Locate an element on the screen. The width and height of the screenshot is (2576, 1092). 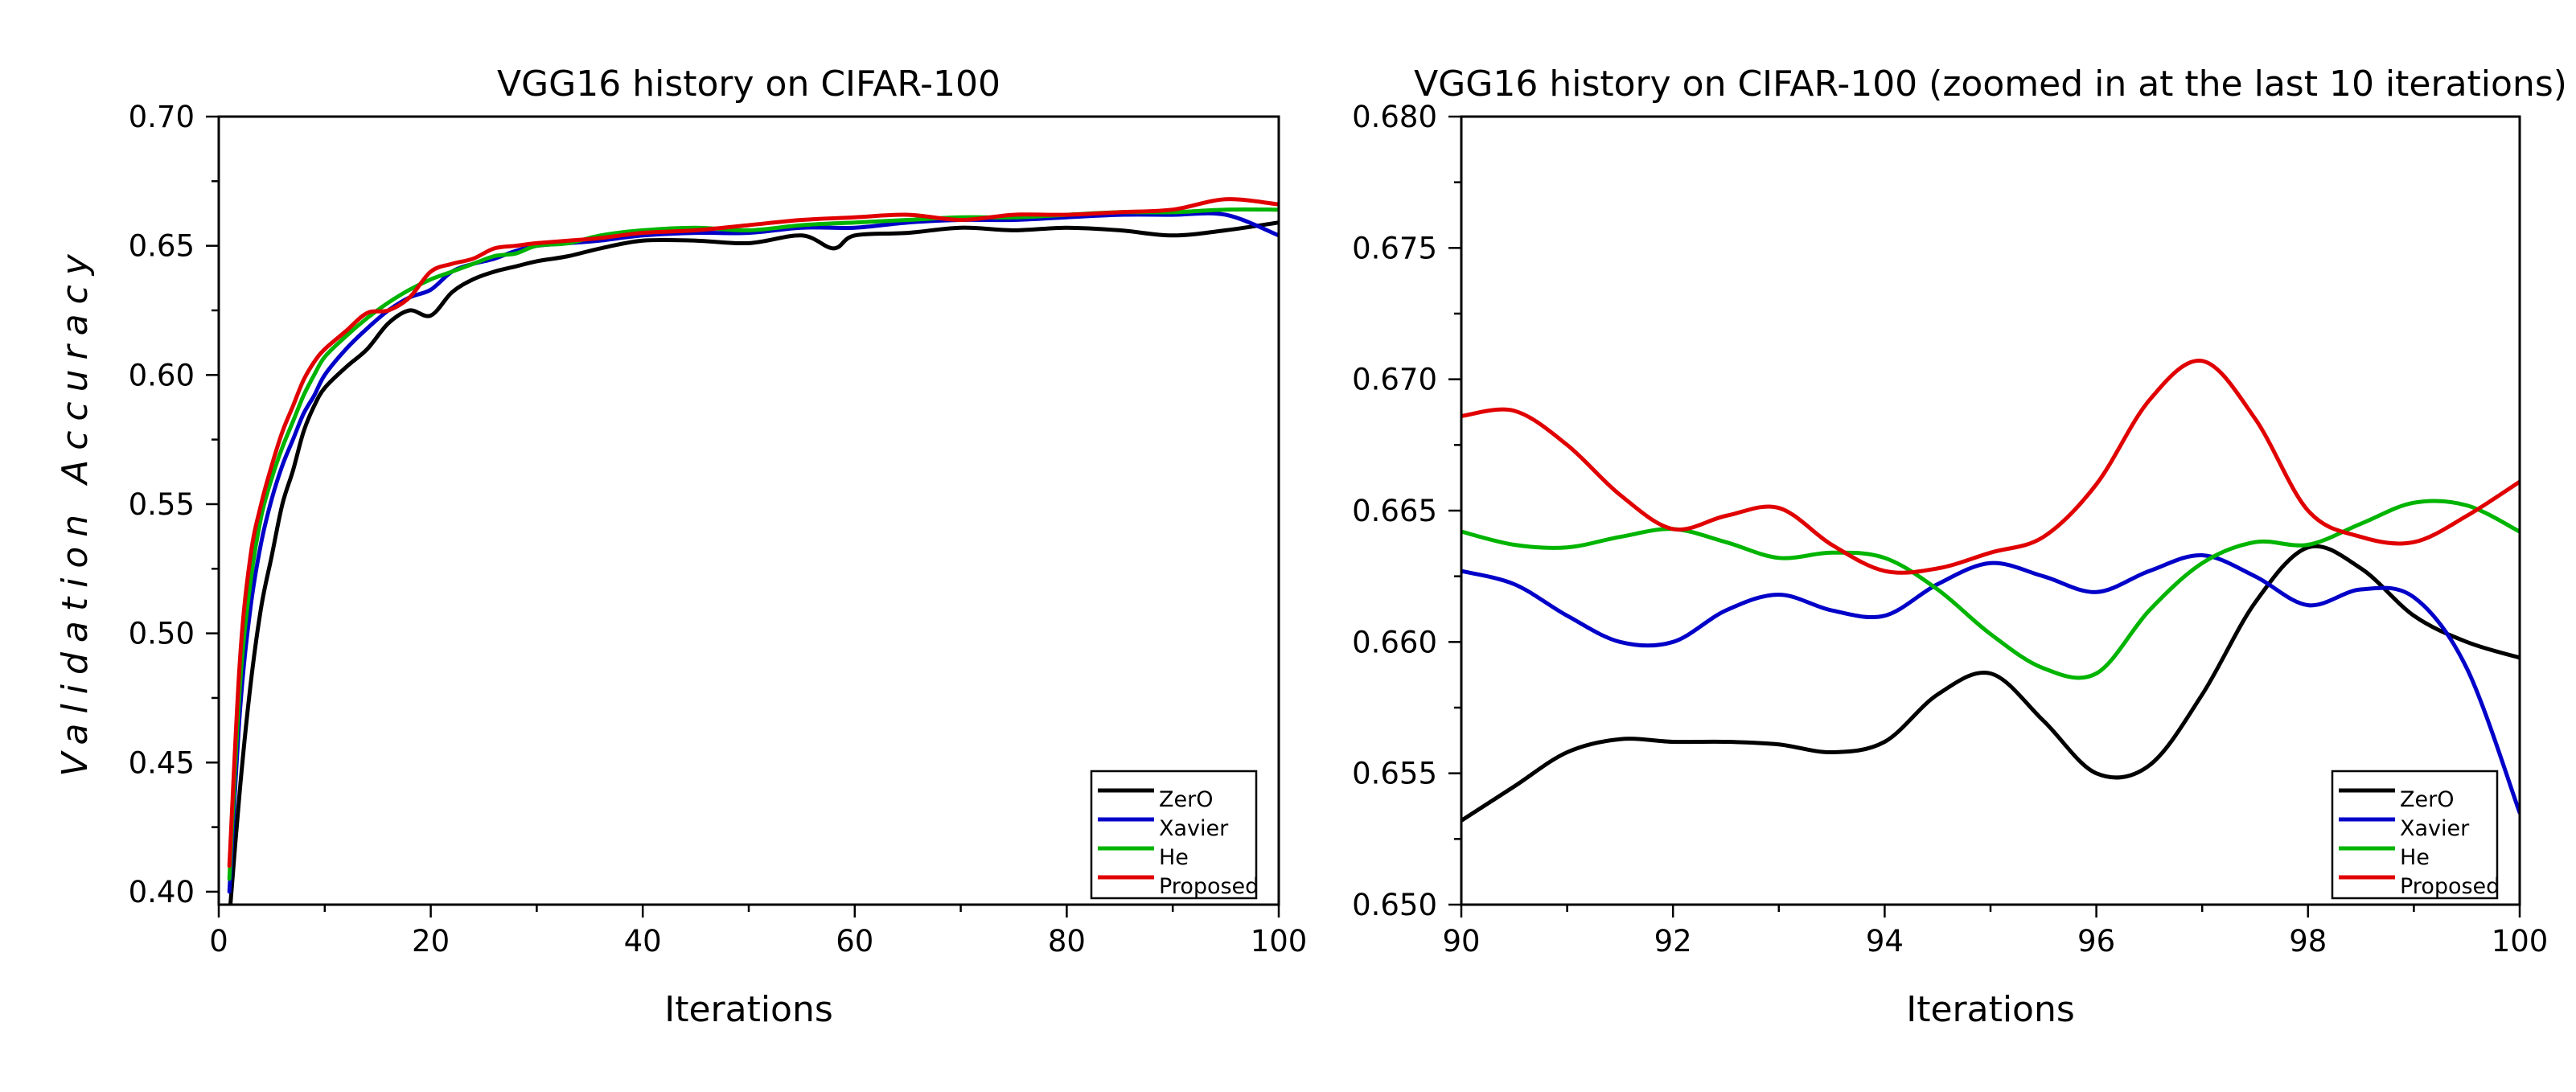
y-tick-label: 0.680 is located at coordinates (1394, 117).